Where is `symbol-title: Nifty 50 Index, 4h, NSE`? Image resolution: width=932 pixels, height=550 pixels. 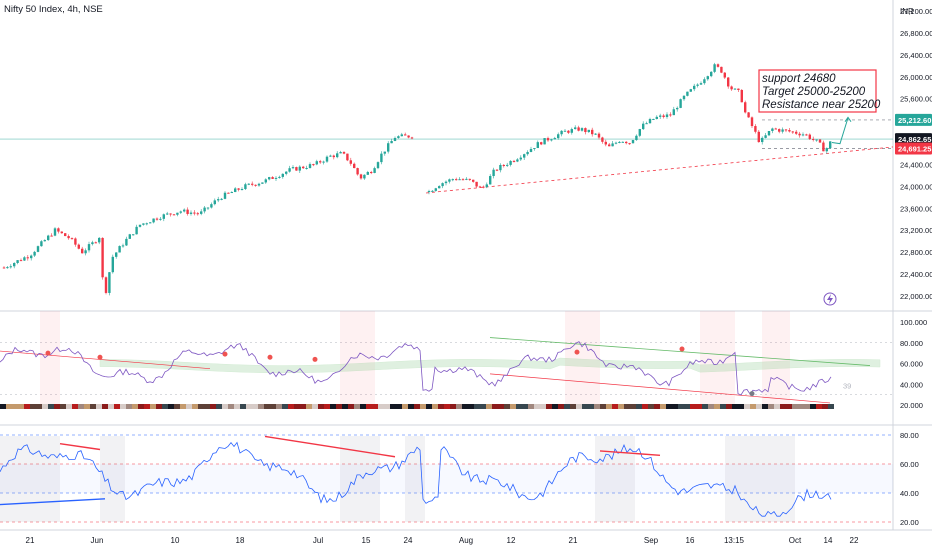 symbol-title: Nifty 50 Index, 4h, NSE is located at coordinates (53, 9).